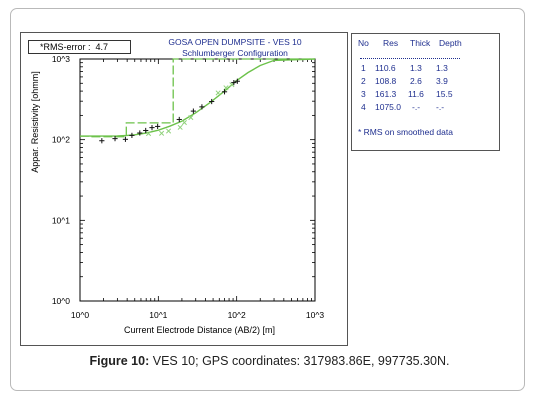 The height and width of the screenshot is (409, 539). What do you see at coordinates (35, 122) in the screenshot?
I see `y-axis-label: Appar. Resistivity [ohmm]` at bounding box center [35, 122].